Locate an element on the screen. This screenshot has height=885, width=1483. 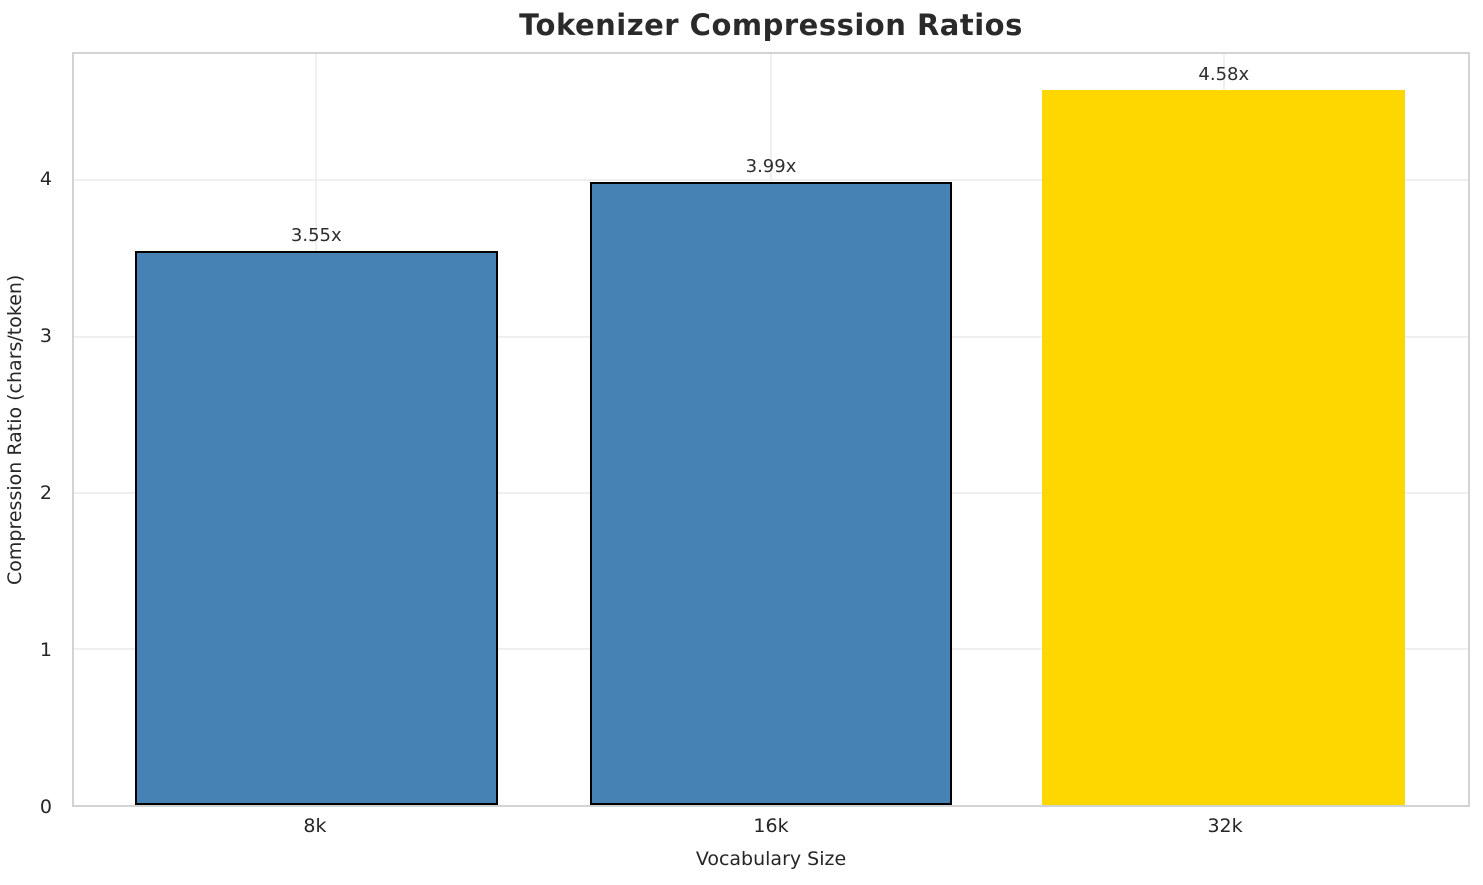
y-tick-label: 2 is located at coordinates (45, 493).